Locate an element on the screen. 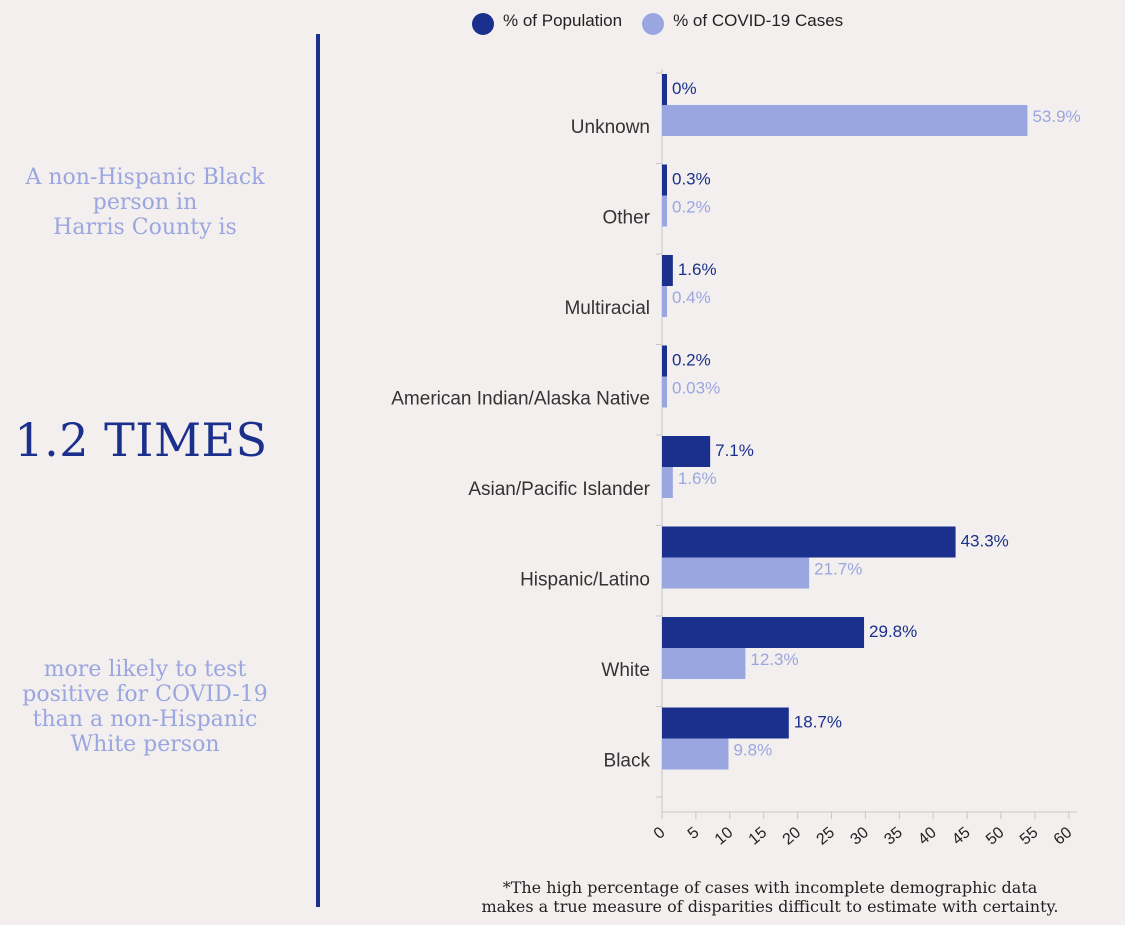 The image size is (1125, 925). stat-outro-line: than a non-Hispanic is located at coordinates (145, 719).